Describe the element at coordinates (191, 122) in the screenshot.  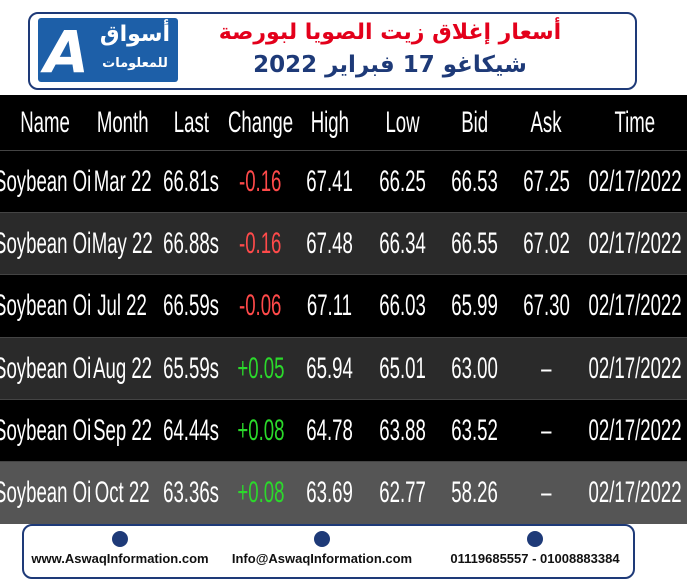
I see `cell-text: Last` at that location.